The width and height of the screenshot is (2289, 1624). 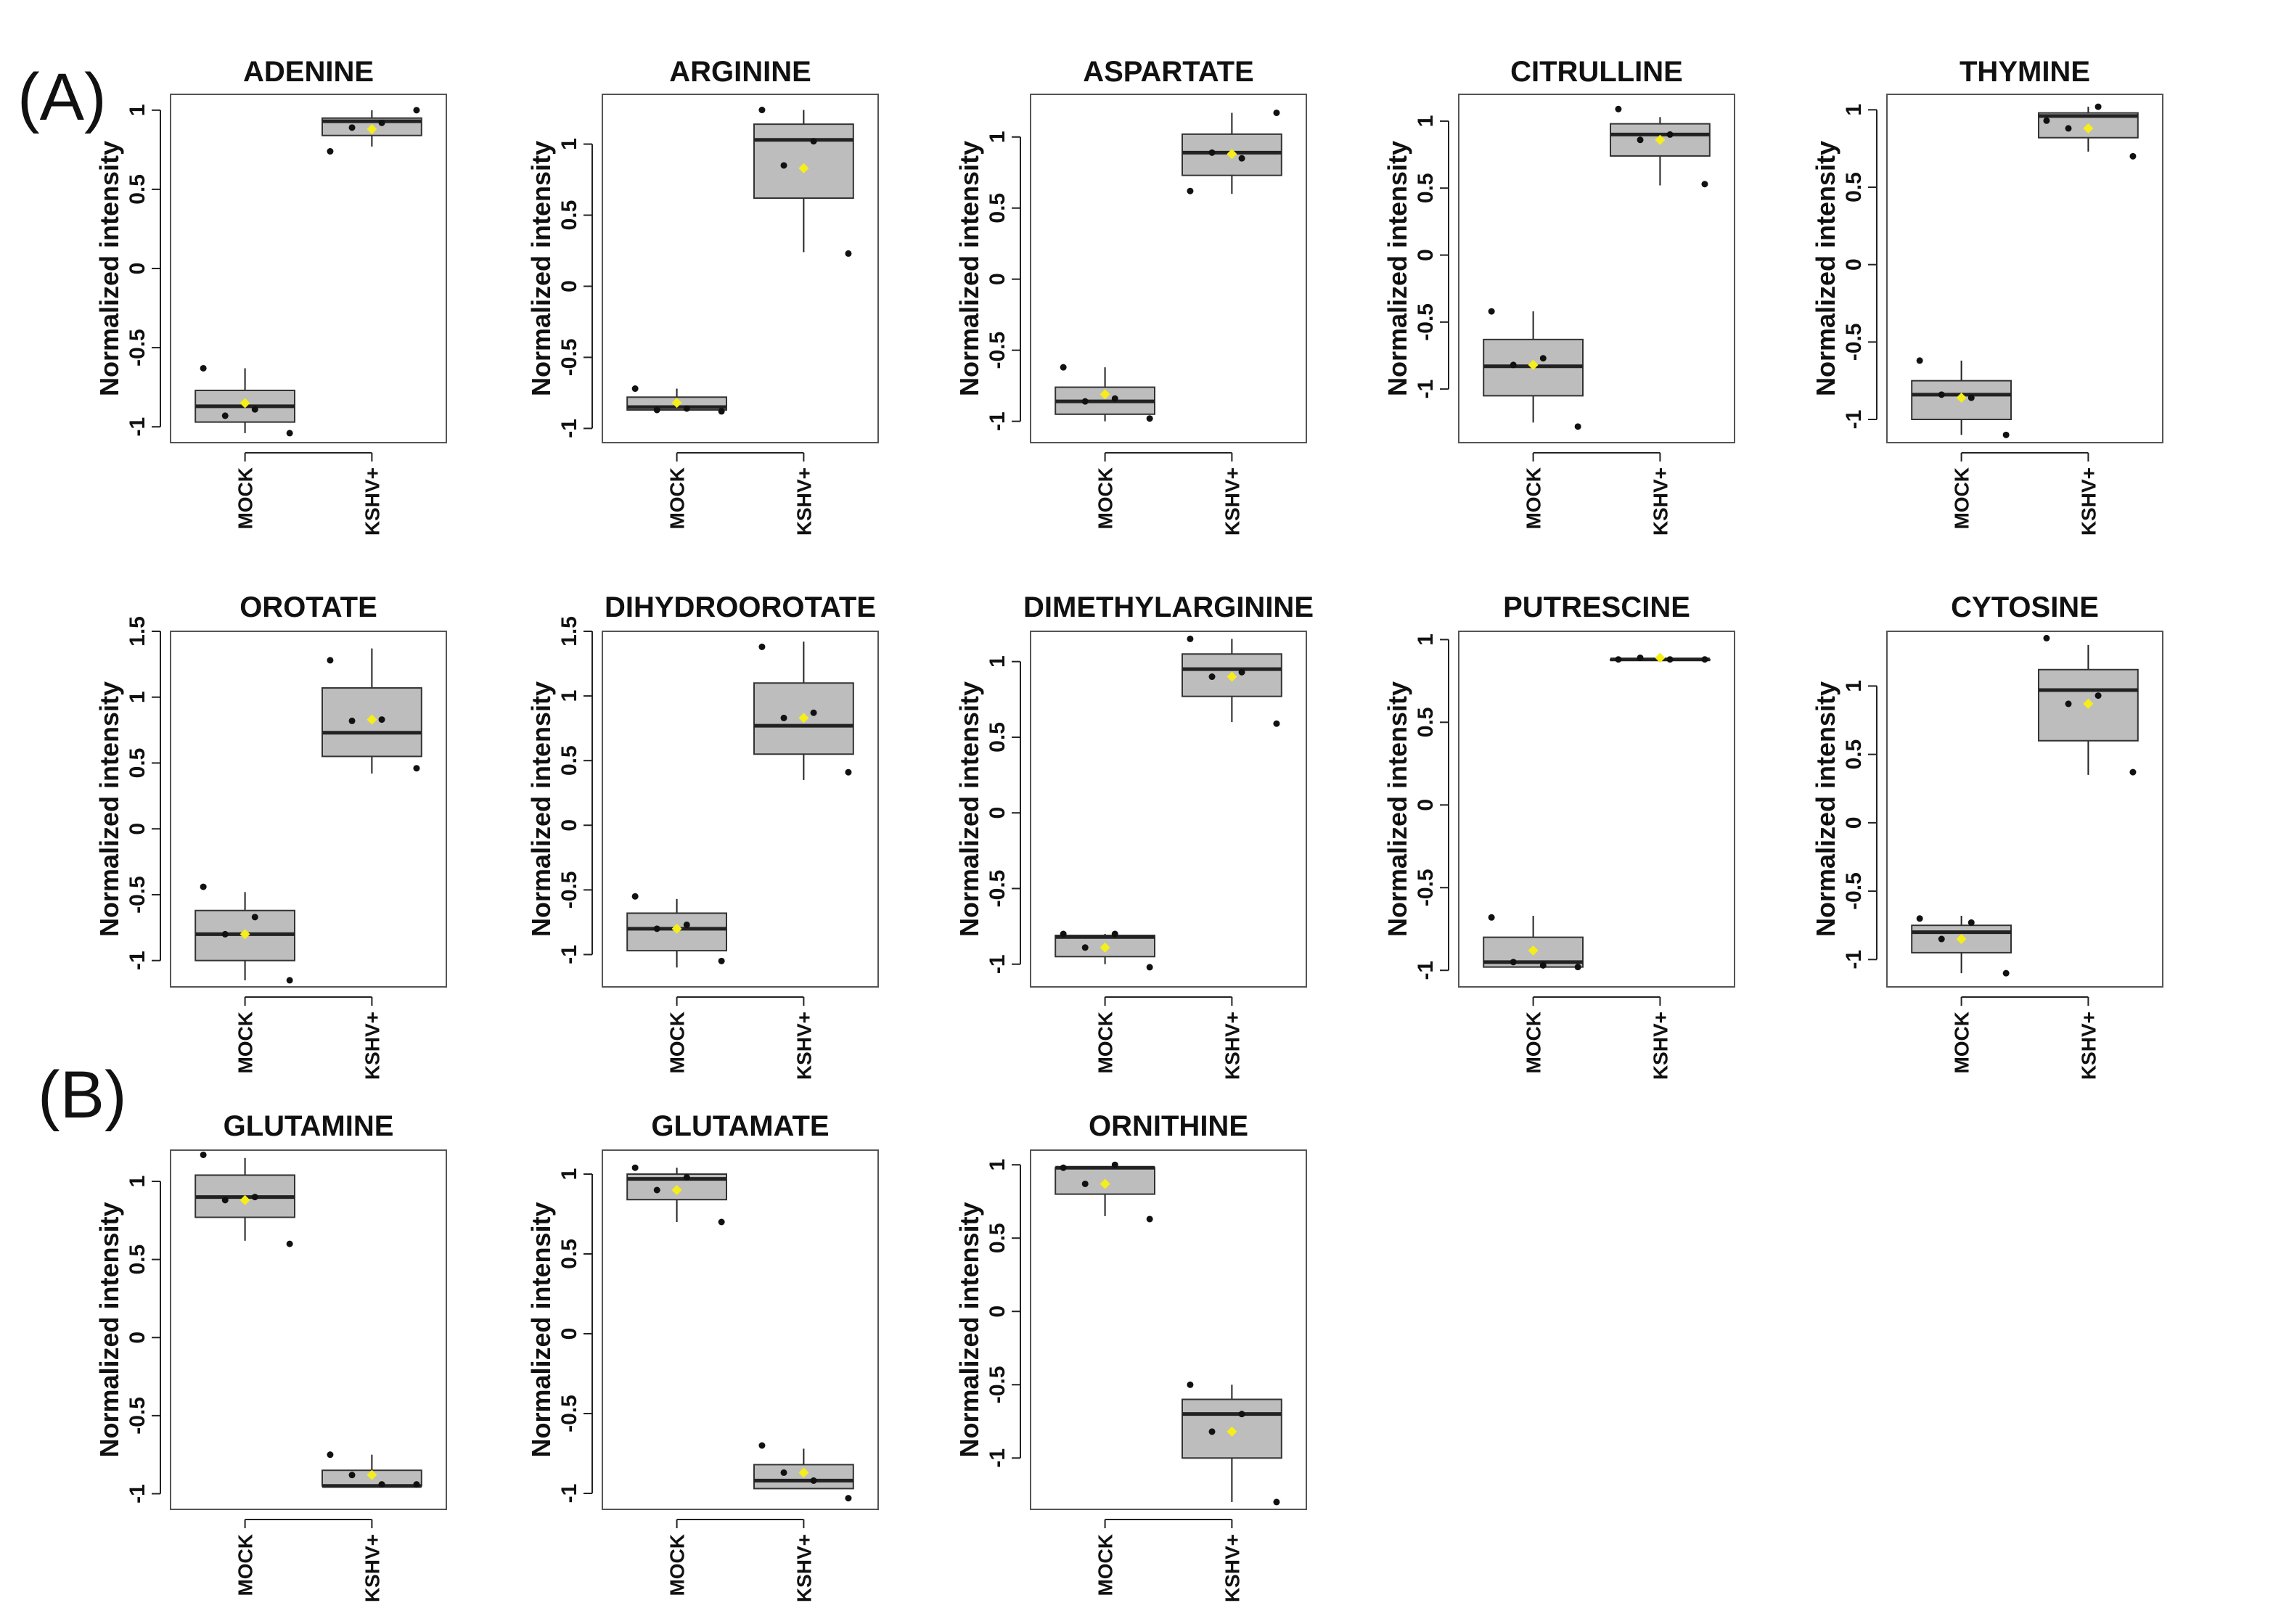 I want to click on chart-title: OROTATE, so click(x=308, y=607).